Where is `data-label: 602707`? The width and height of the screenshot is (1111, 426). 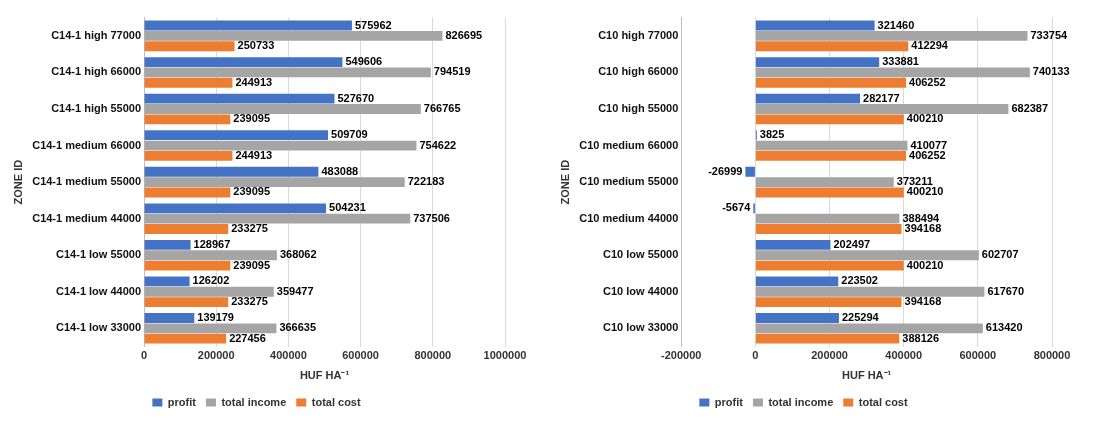
data-label: 602707 is located at coordinates (1000, 254).